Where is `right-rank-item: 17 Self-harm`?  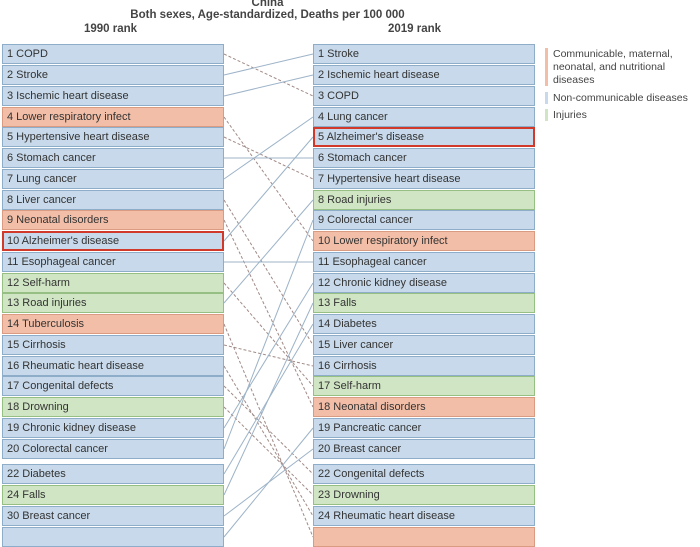 right-rank-item: 17 Self-harm is located at coordinates (424, 386).